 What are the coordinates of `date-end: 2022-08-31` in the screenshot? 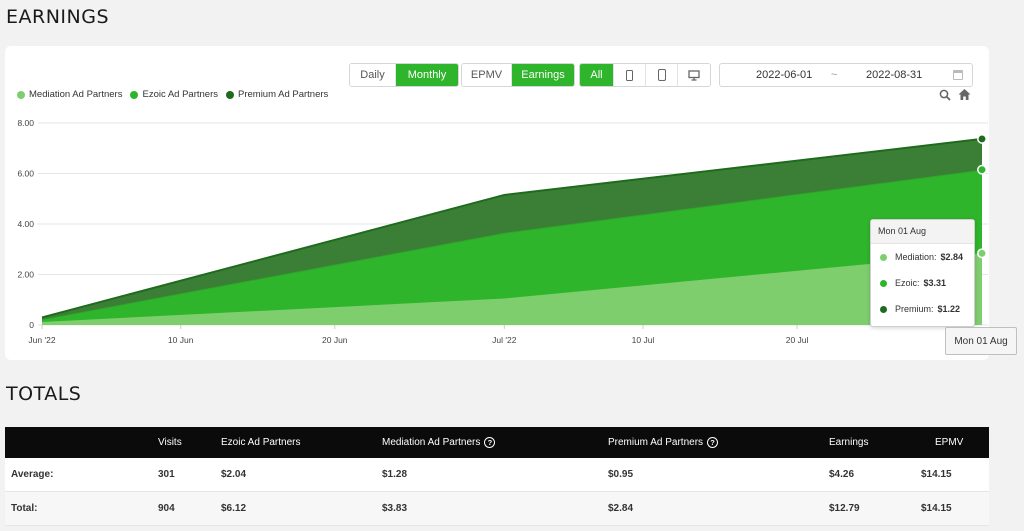 It's located at (894, 75).